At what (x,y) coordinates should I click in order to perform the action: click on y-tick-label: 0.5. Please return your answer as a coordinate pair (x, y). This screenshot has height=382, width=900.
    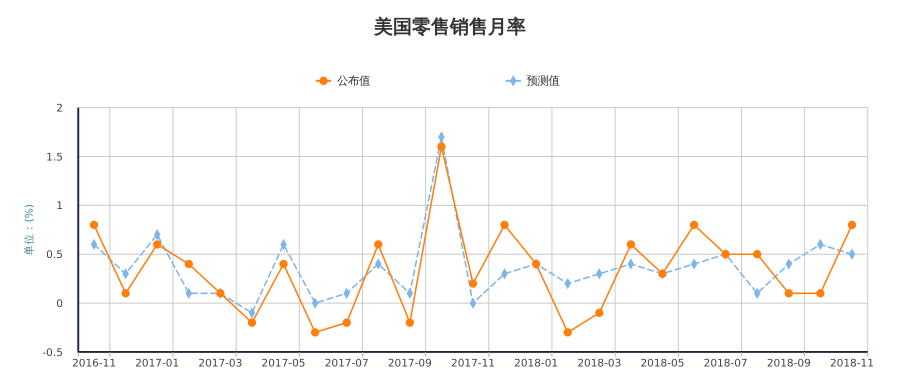
    Looking at the image, I should click on (54, 255).